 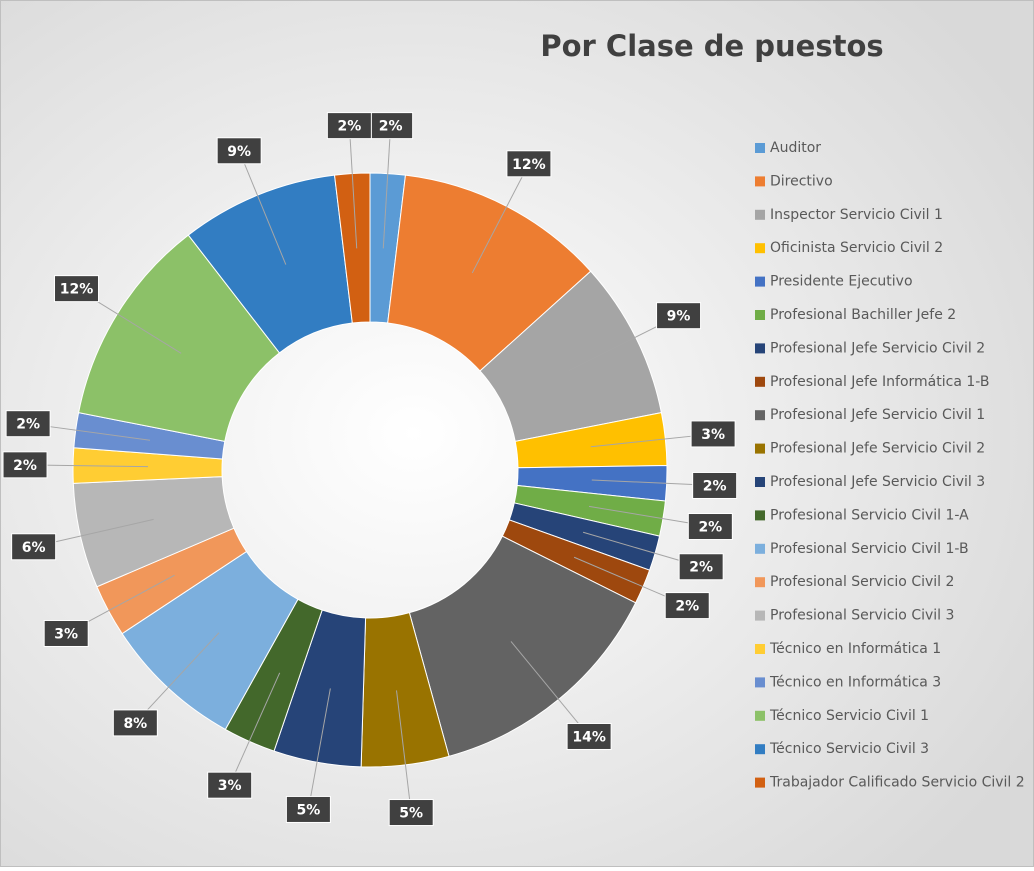 I want to click on legend-label: Directivo, so click(x=801, y=181).